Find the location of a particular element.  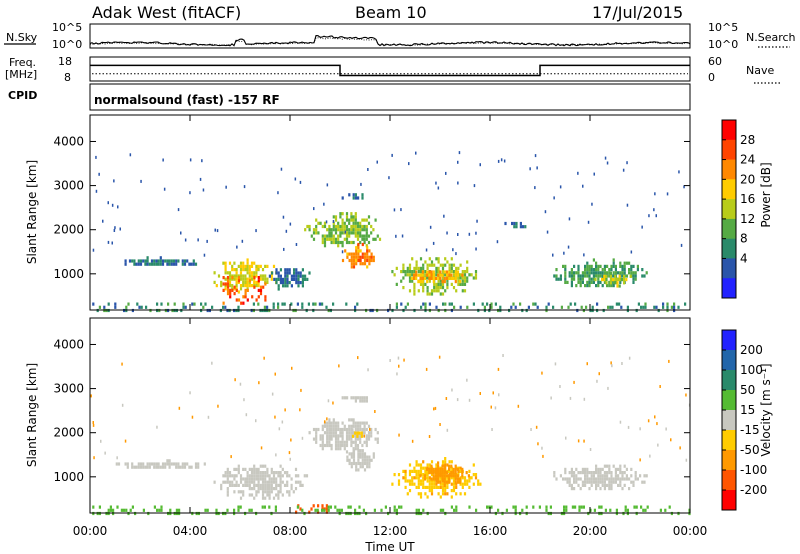

power-colorbar-tick-label: 12 is located at coordinates (747, 219).